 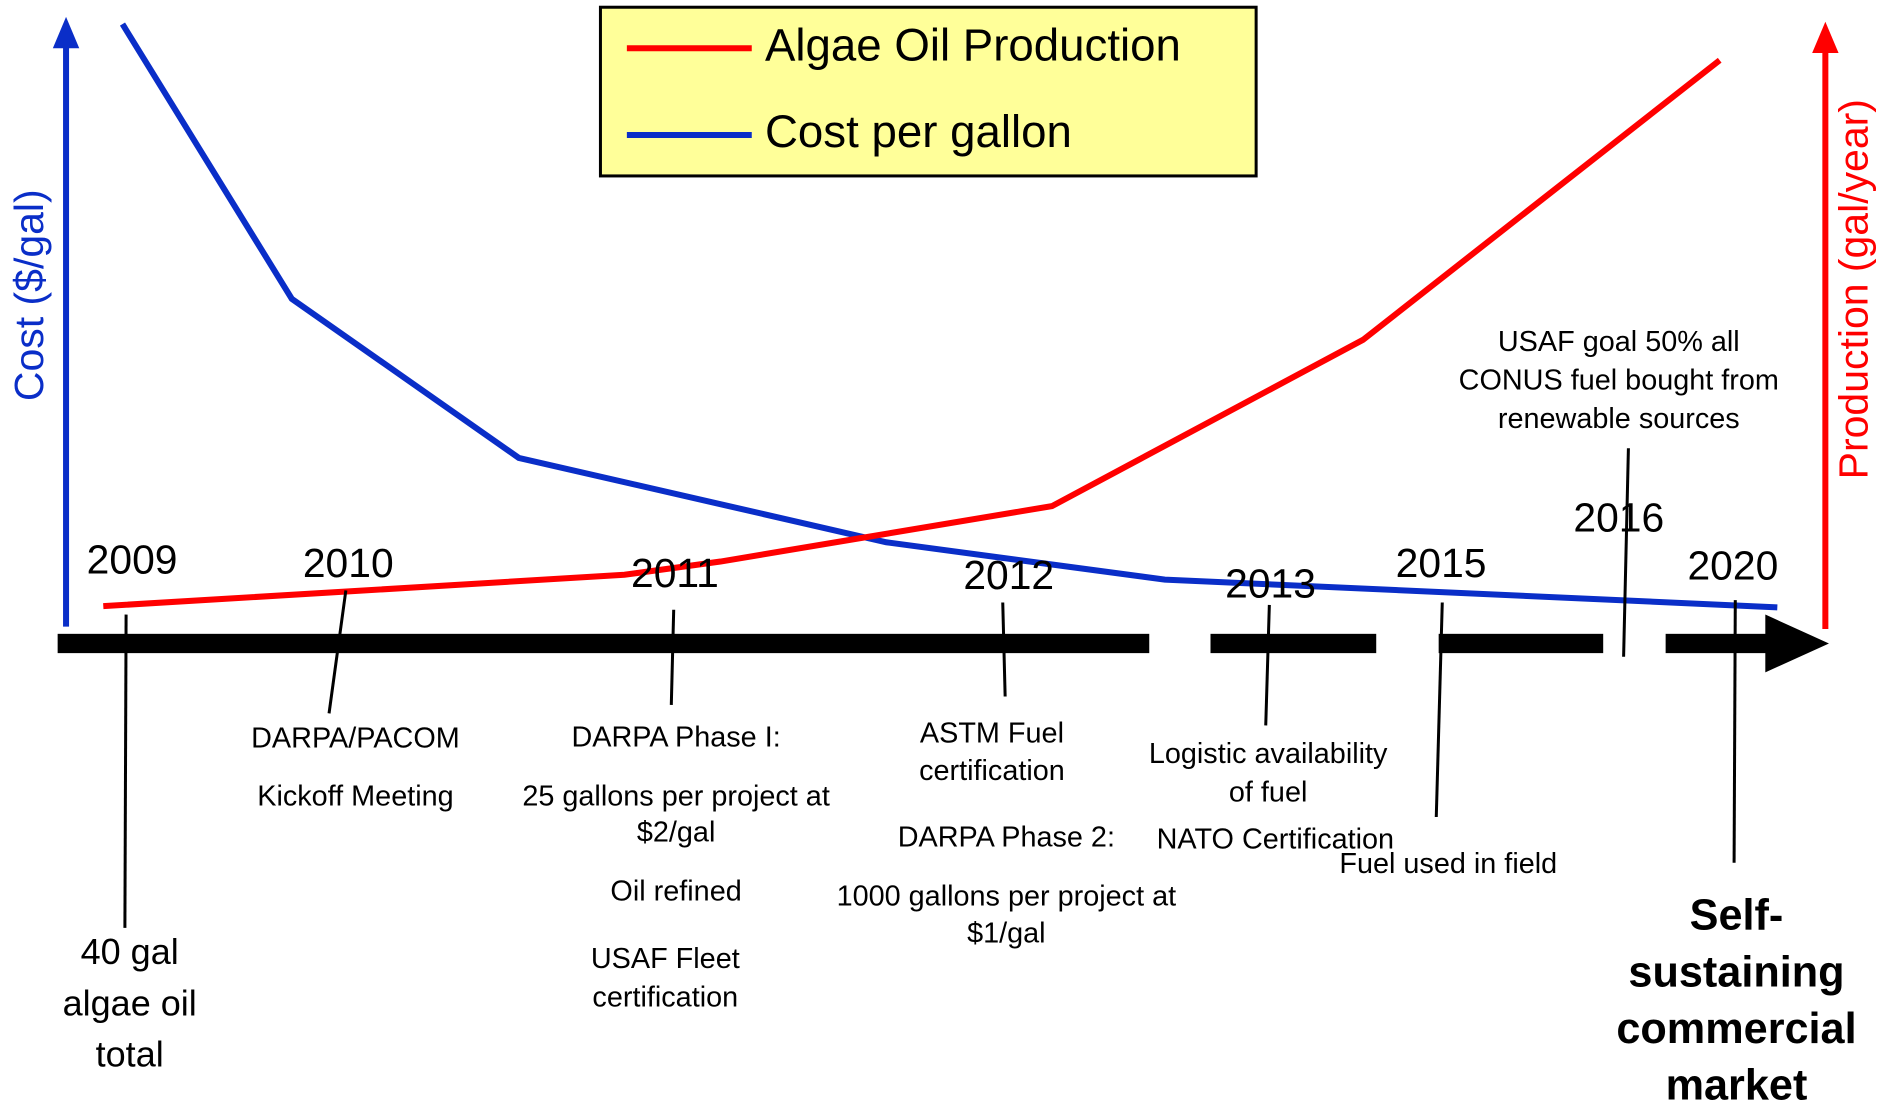 I want to click on annotation: sustaining, so click(x=1736, y=972).